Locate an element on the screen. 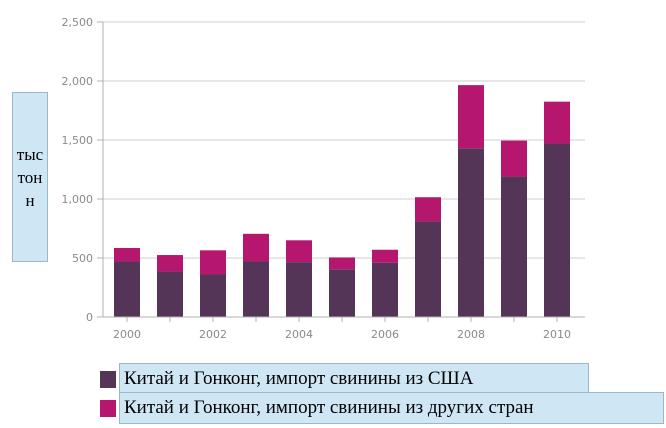 This screenshot has width=666, height=428. x-tick-label: 2008 is located at coordinates (471, 334).